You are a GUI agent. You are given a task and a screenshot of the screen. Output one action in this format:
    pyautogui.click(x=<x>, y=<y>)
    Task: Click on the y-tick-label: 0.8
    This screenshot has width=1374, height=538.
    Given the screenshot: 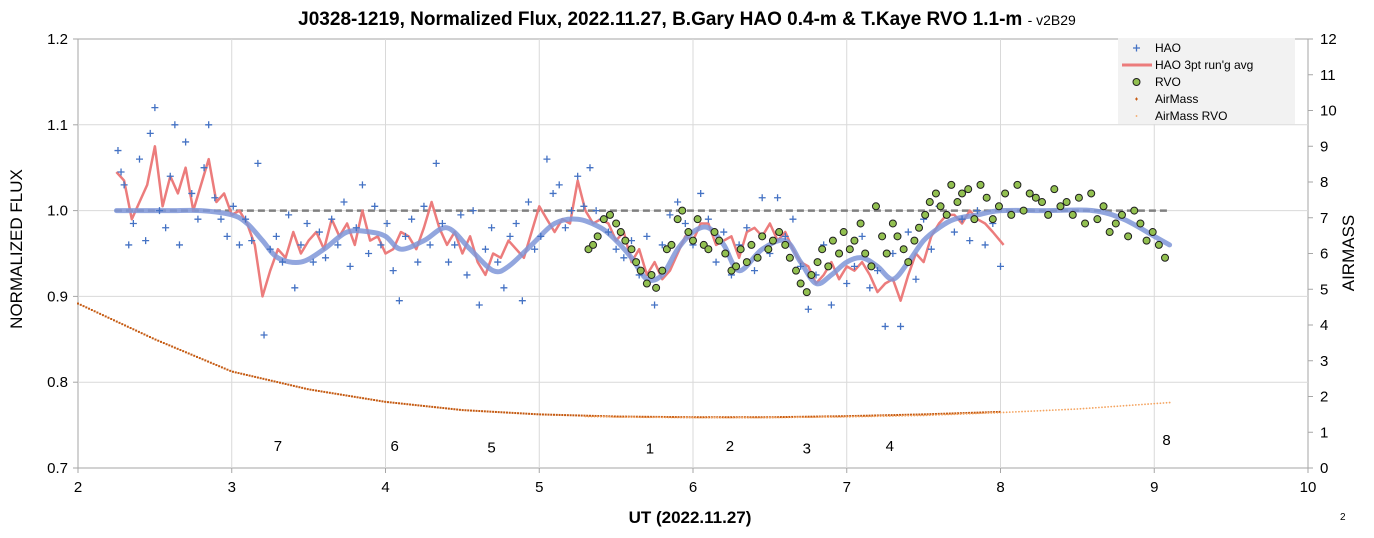 What is the action you would take?
    pyautogui.click(x=57, y=382)
    